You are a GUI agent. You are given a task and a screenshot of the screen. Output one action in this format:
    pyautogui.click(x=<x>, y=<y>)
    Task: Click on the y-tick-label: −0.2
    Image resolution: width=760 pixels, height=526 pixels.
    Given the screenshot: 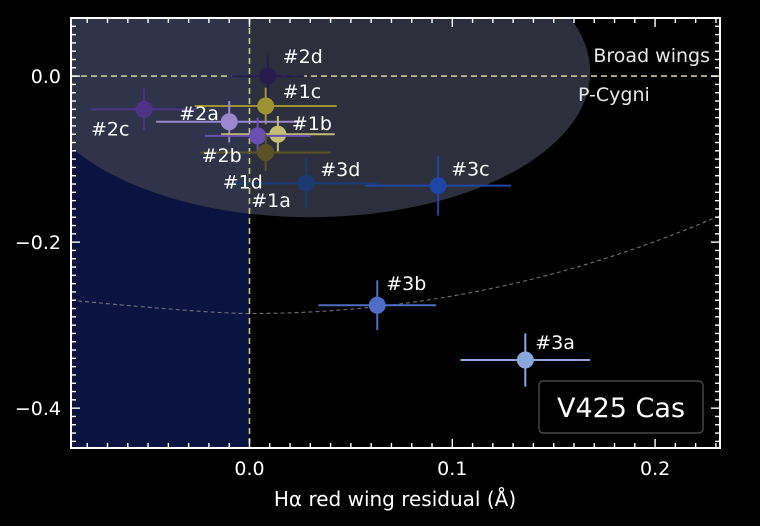 What is the action you would take?
    pyautogui.click(x=38, y=243)
    